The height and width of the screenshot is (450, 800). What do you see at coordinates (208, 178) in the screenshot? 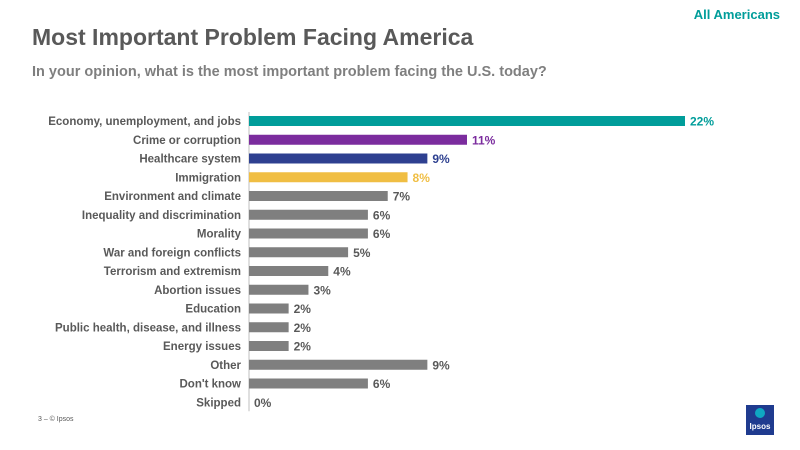
I see `category-label: Immigration` at bounding box center [208, 178].